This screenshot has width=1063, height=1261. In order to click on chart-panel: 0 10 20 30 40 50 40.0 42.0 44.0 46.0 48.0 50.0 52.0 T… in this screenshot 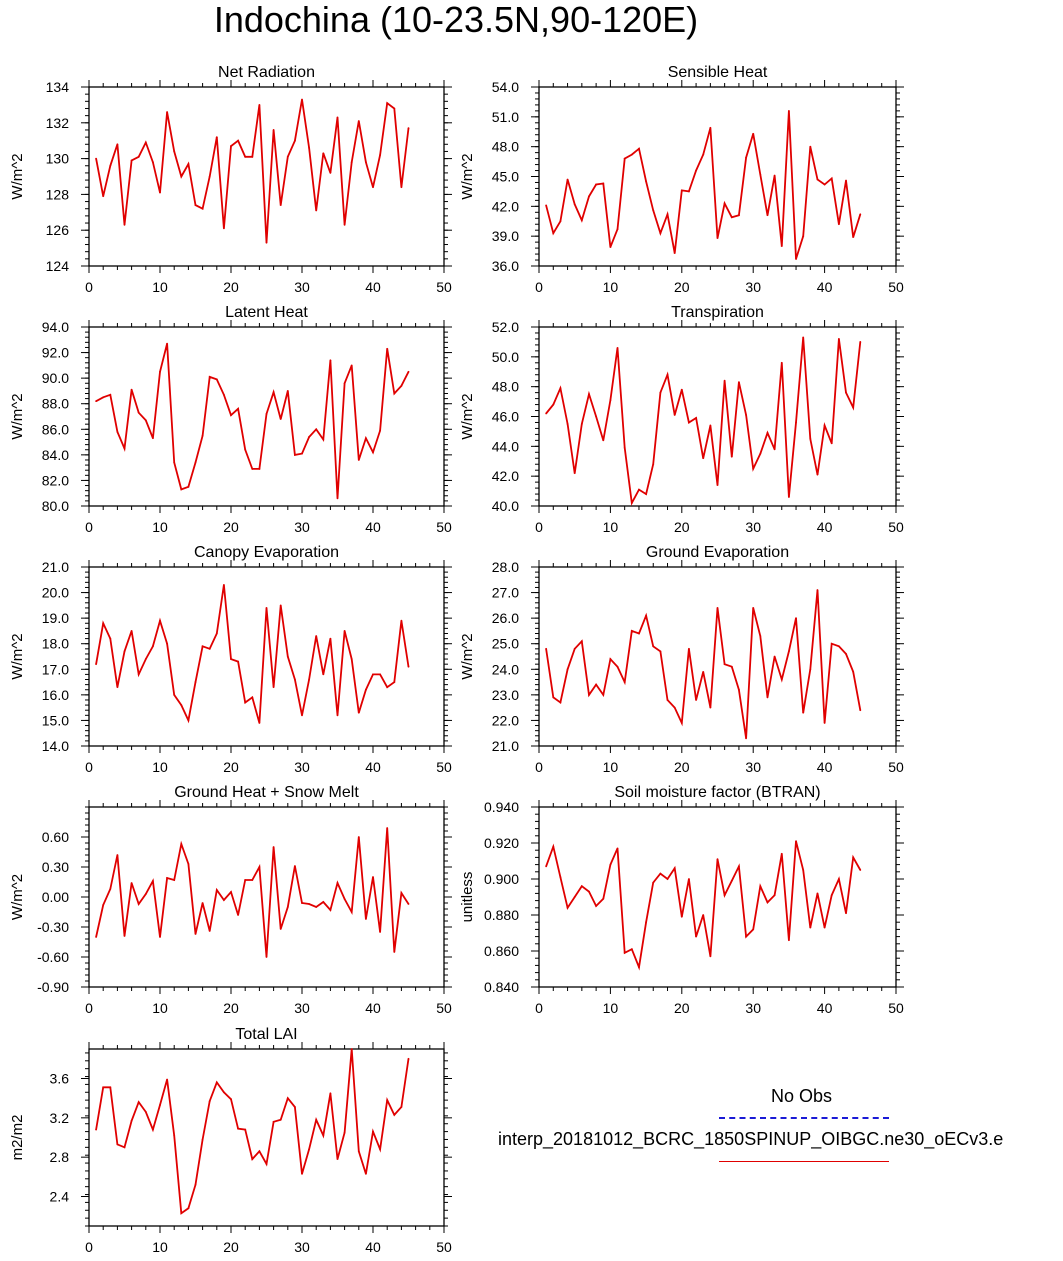, I will do `click(681, 419)`.